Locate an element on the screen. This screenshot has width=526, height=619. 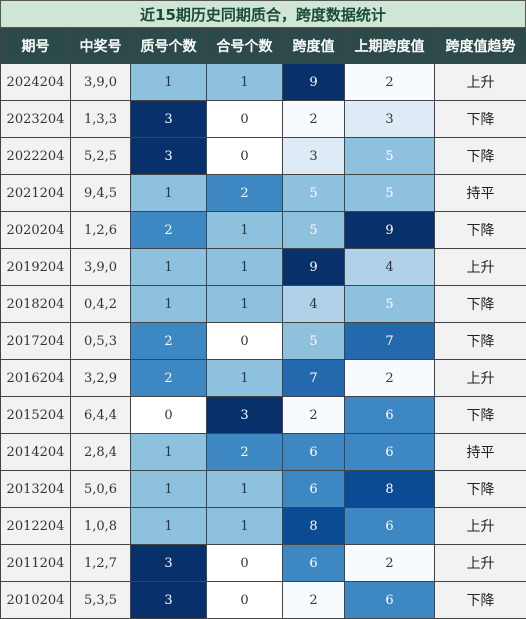
draw-numbers-cell: 5,0,6 is located at coordinates (100, 489).